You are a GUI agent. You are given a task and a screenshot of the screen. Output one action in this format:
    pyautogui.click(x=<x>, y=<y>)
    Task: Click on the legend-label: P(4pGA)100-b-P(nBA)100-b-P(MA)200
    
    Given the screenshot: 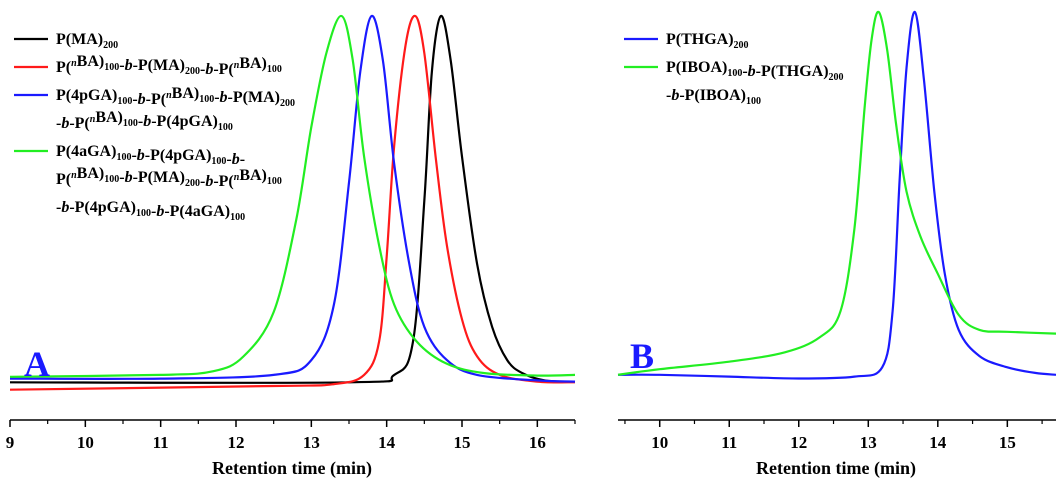 What is the action you would take?
    pyautogui.click(x=175, y=97)
    